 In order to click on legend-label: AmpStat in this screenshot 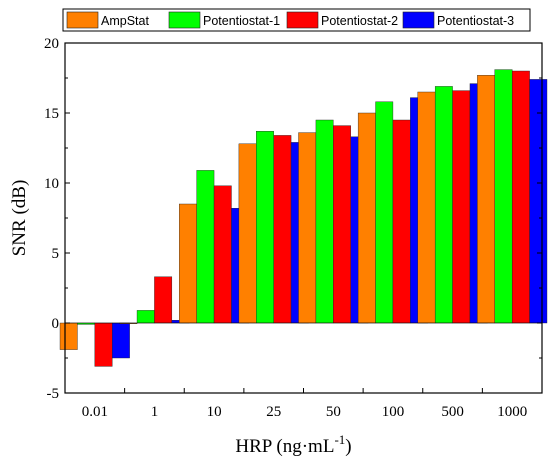, I will do `click(125, 21)`.